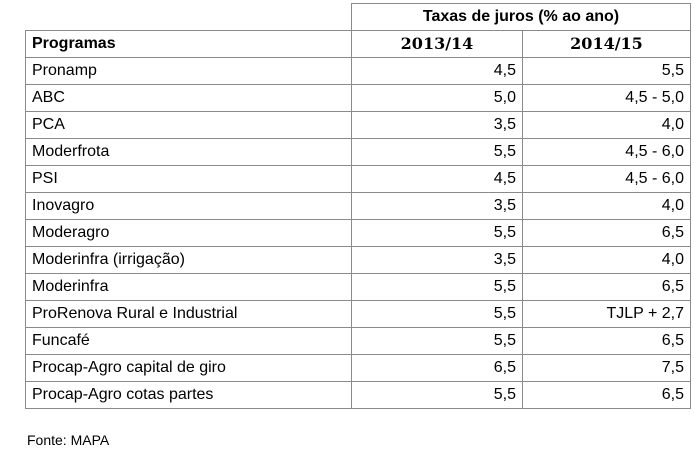 The height and width of the screenshot is (459, 694). Describe the element at coordinates (606, 368) in the screenshot. I see `rate-2014-15-cell: 7,5` at that location.